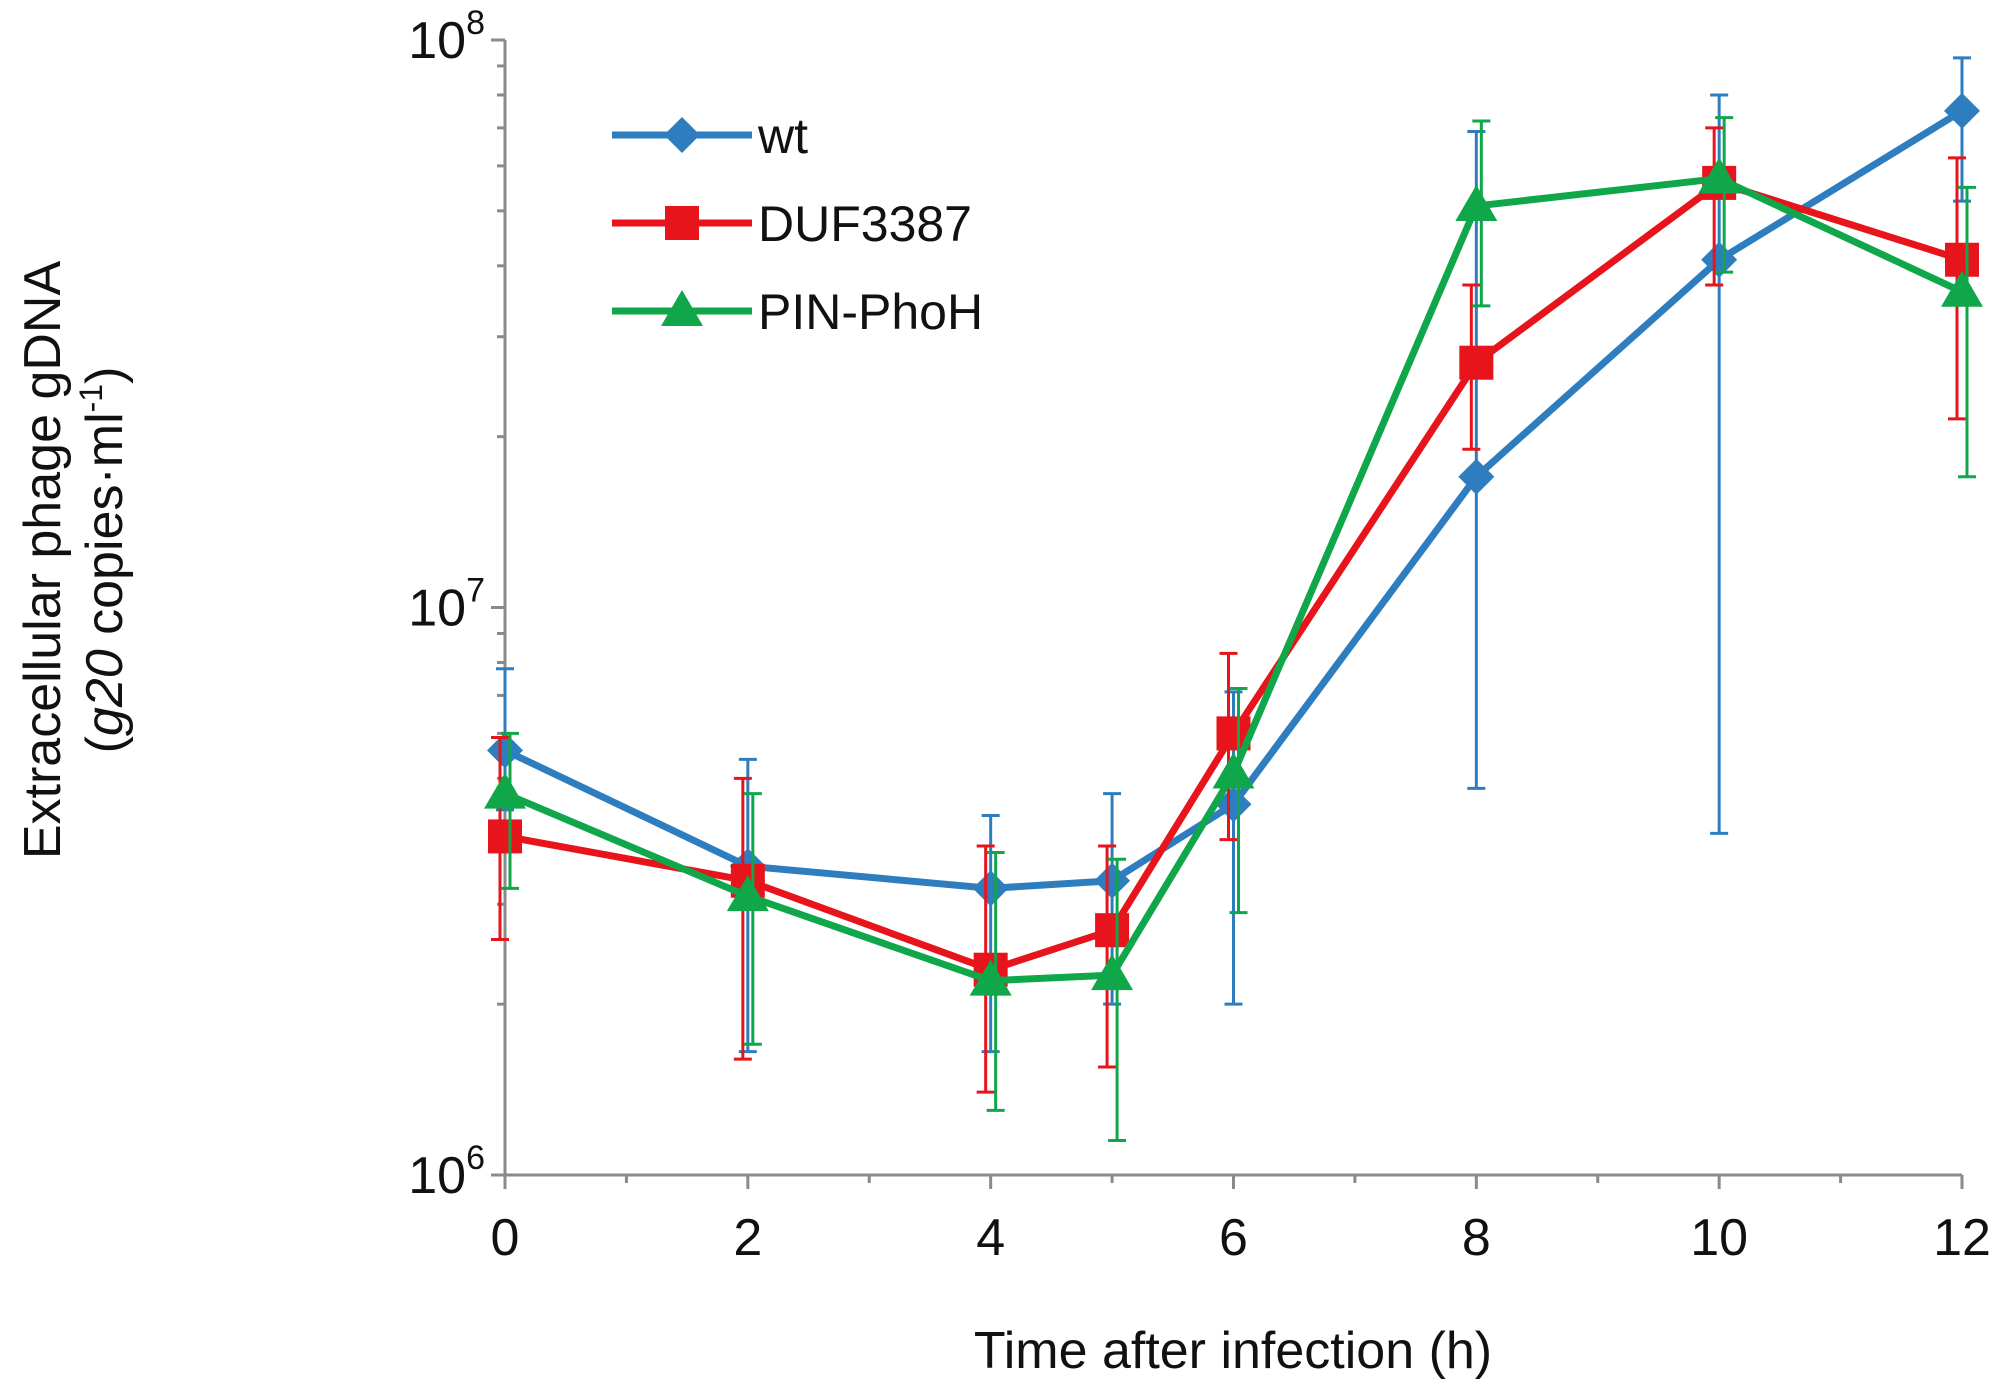 The image size is (2002, 1394). What do you see at coordinates (475, 23) in the screenshot?
I see `y-tick-label-exponent: 8` at bounding box center [475, 23].